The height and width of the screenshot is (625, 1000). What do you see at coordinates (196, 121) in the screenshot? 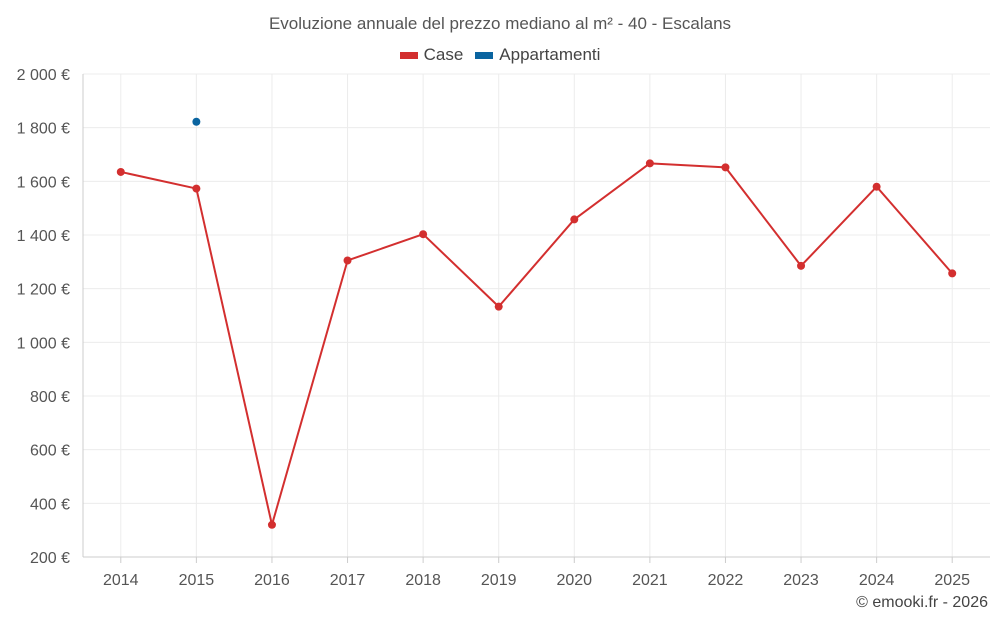
I see `data-point-appartamenti` at bounding box center [196, 121].